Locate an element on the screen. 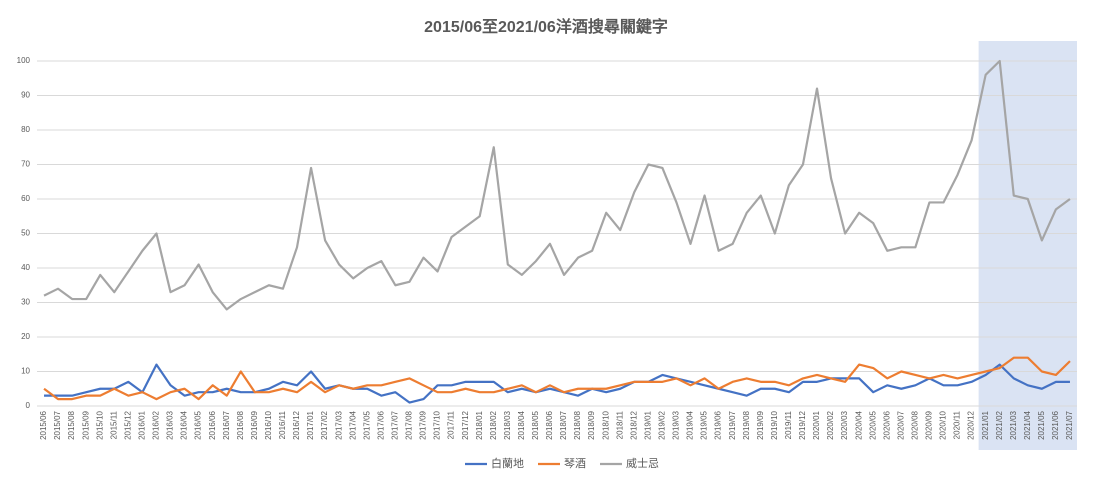  x-tick-label: 2017/08 is located at coordinates (409, 424).